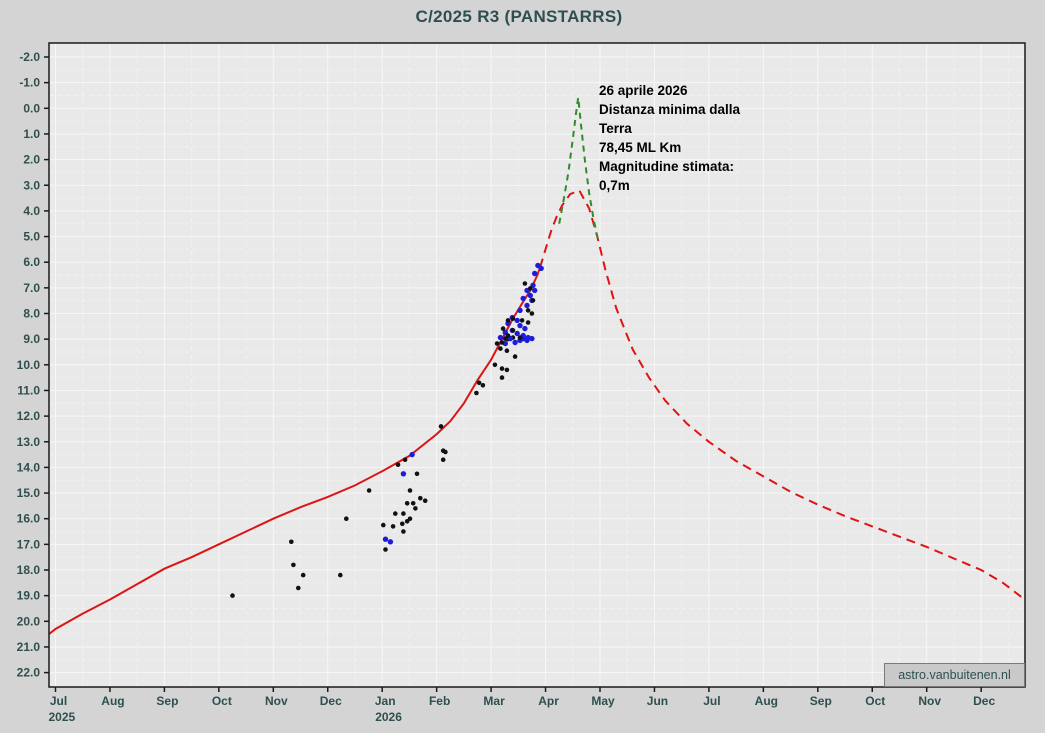 The width and height of the screenshot is (1045, 733). What do you see at coordinates (31, 160) in the screenshot?
I see `y-tick-label: 2.0` at bounding box center [31, 160].